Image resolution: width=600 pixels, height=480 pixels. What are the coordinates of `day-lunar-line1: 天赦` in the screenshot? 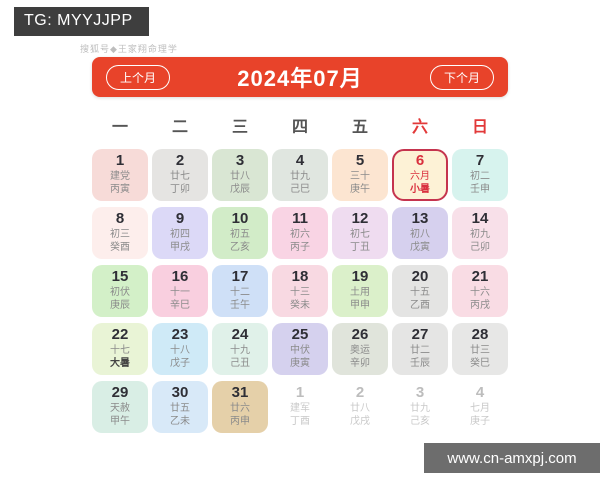 It's located at (120, 408).